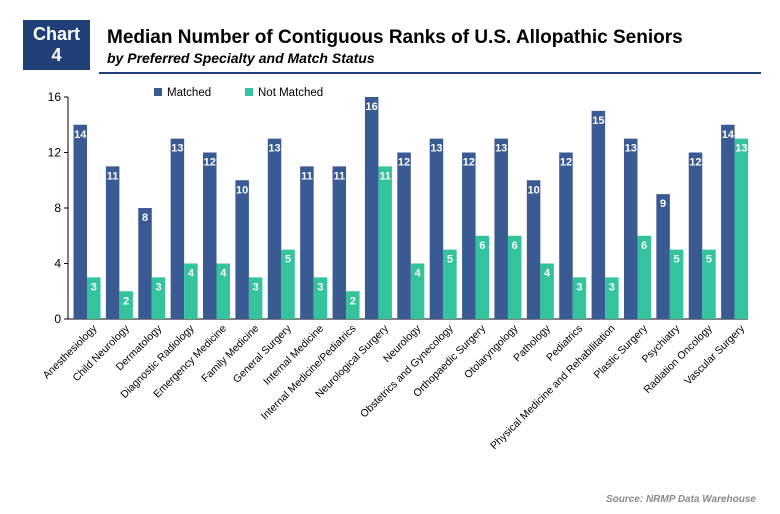  Describe the element at coordinates (55, 97) in the screenshot. I see `y-tick-label: 16` at that location.